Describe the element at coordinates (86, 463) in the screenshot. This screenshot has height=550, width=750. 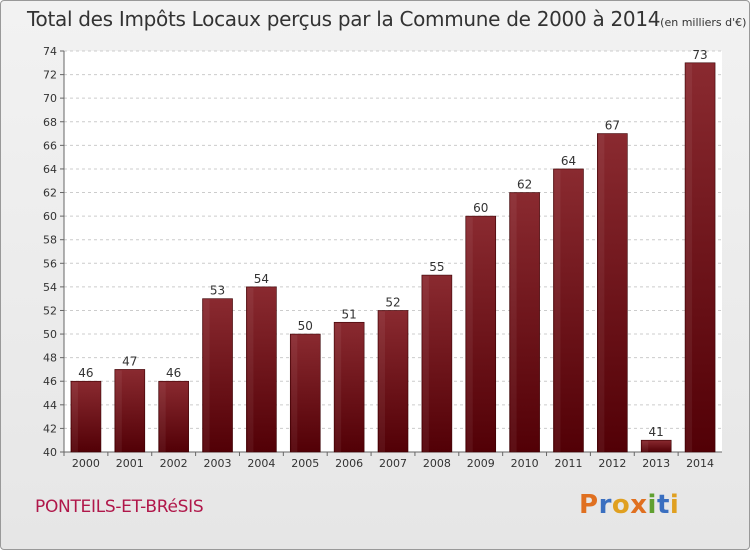
I see `x-tick-label: 2000` at that location.